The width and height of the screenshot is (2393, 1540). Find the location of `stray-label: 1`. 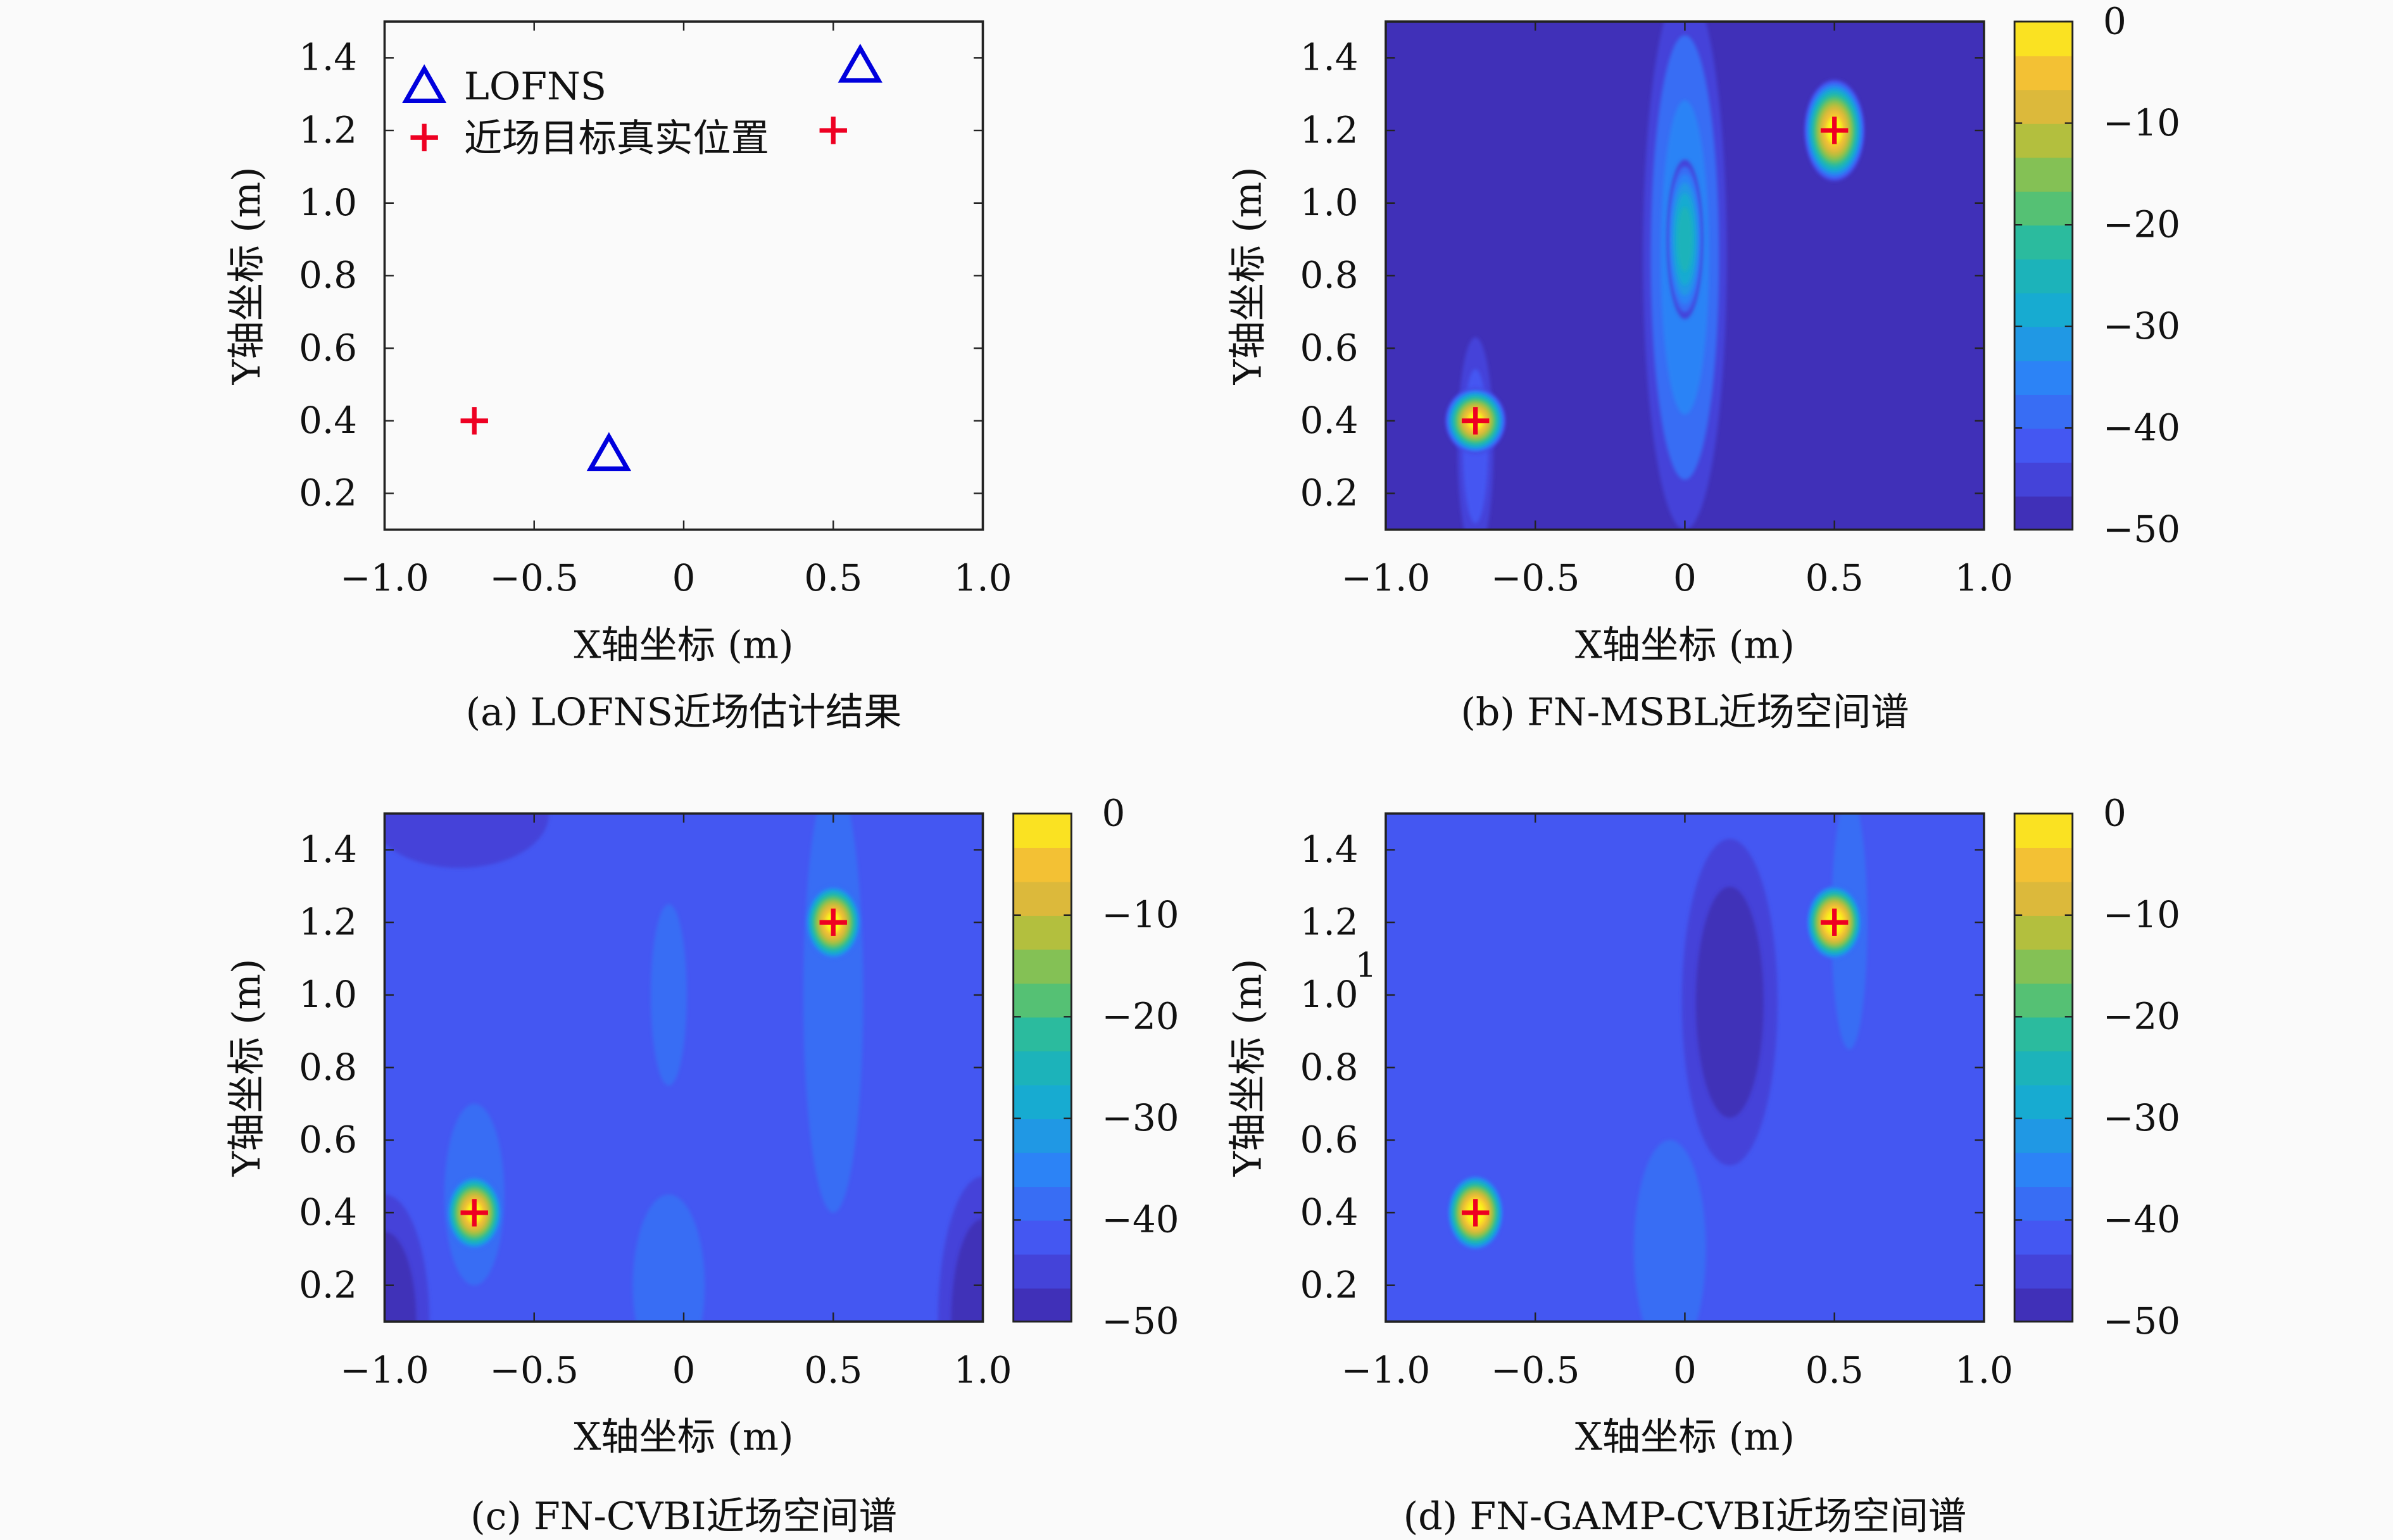

stray-label: 1 is located at coordinates (1366, 965).